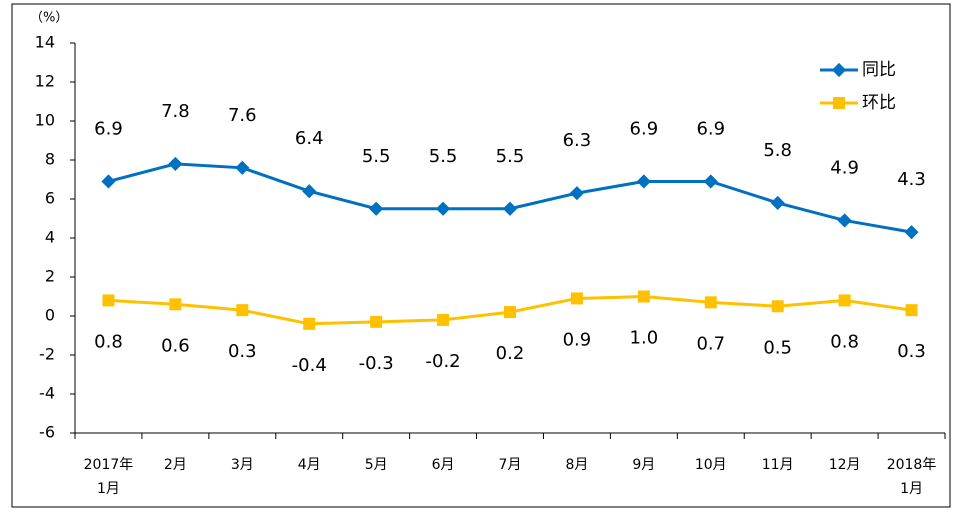  I want to click on legend-label: 同比, so click(879, 70).